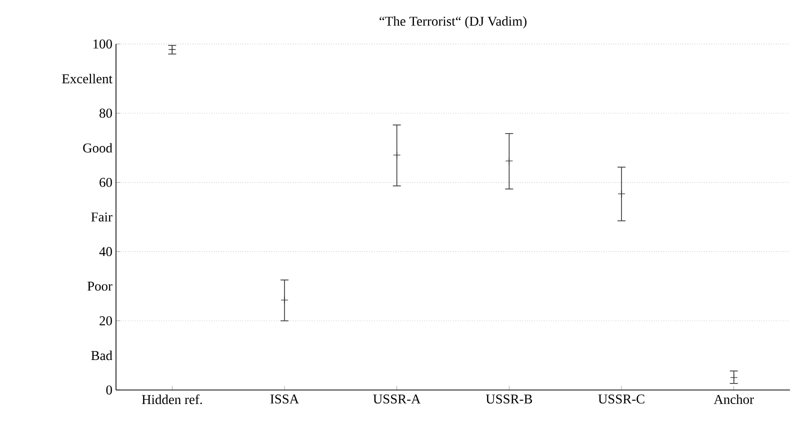 This screenshot has width=792, height=422. I want to click on y-tick-label: 60, so click(106, 182).